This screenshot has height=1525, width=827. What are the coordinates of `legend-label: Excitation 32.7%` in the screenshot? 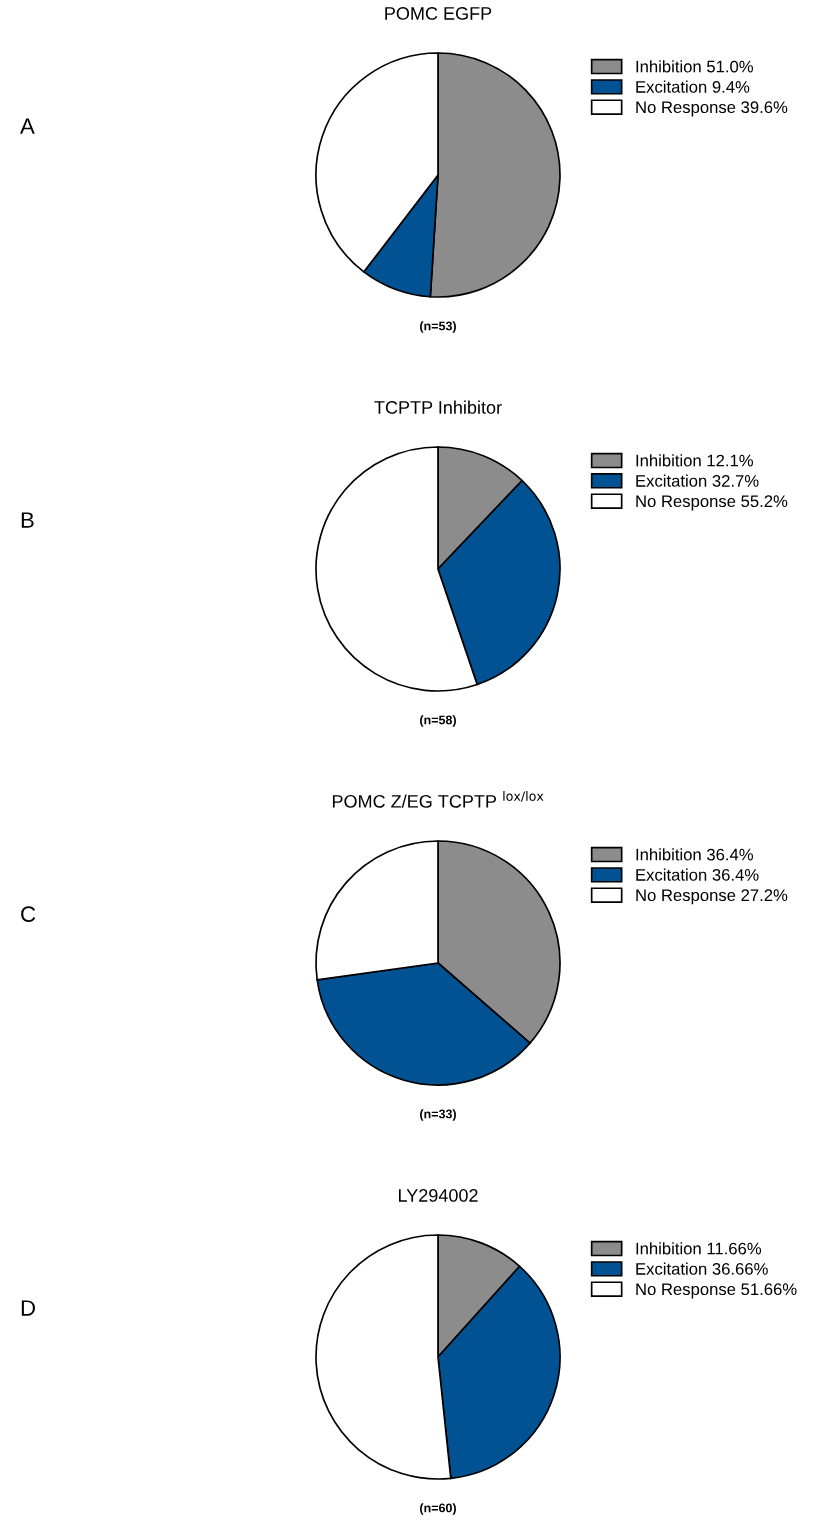 It's located at (697, 480).